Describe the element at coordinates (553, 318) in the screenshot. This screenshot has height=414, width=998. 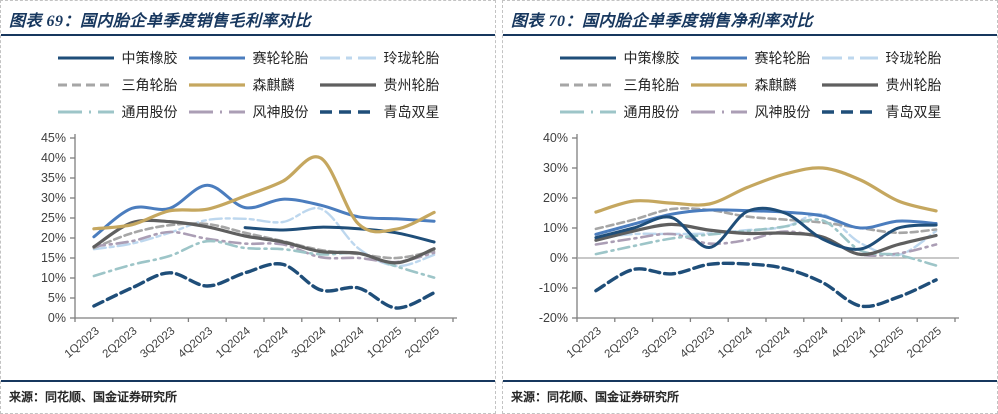
I see `y-axis-label: -20%` at that location.